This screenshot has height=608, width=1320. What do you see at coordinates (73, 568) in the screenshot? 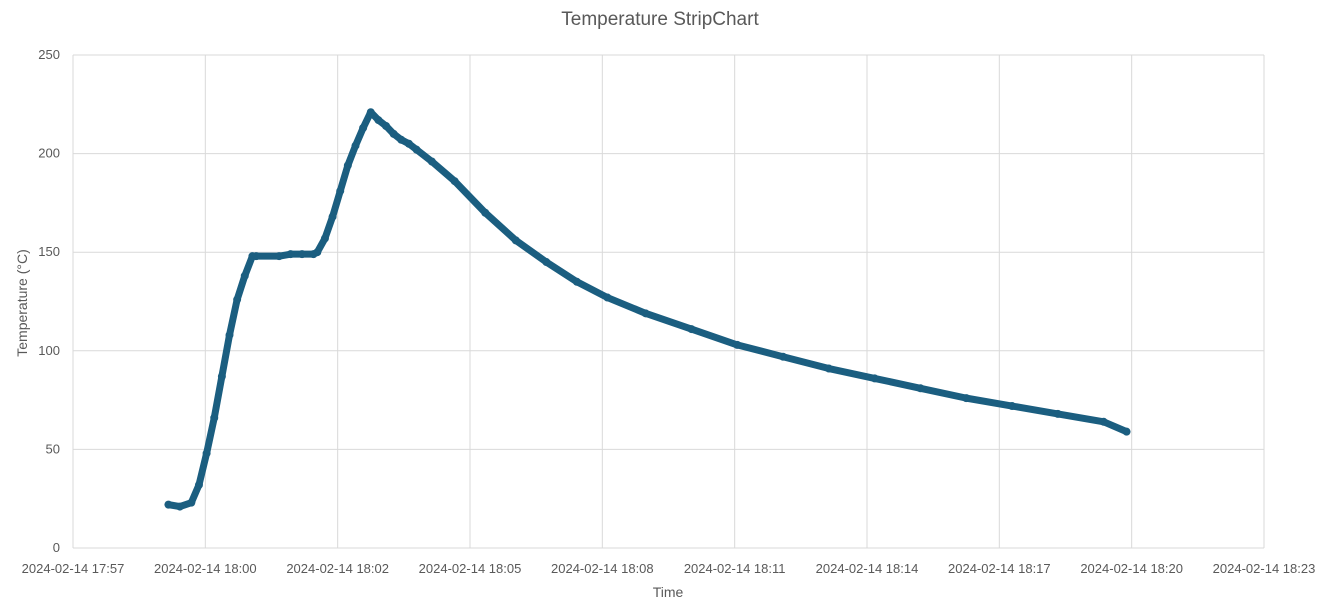
I see `x-tick-label: 2024-02-14 17:57` at bounding box center [73, 568].